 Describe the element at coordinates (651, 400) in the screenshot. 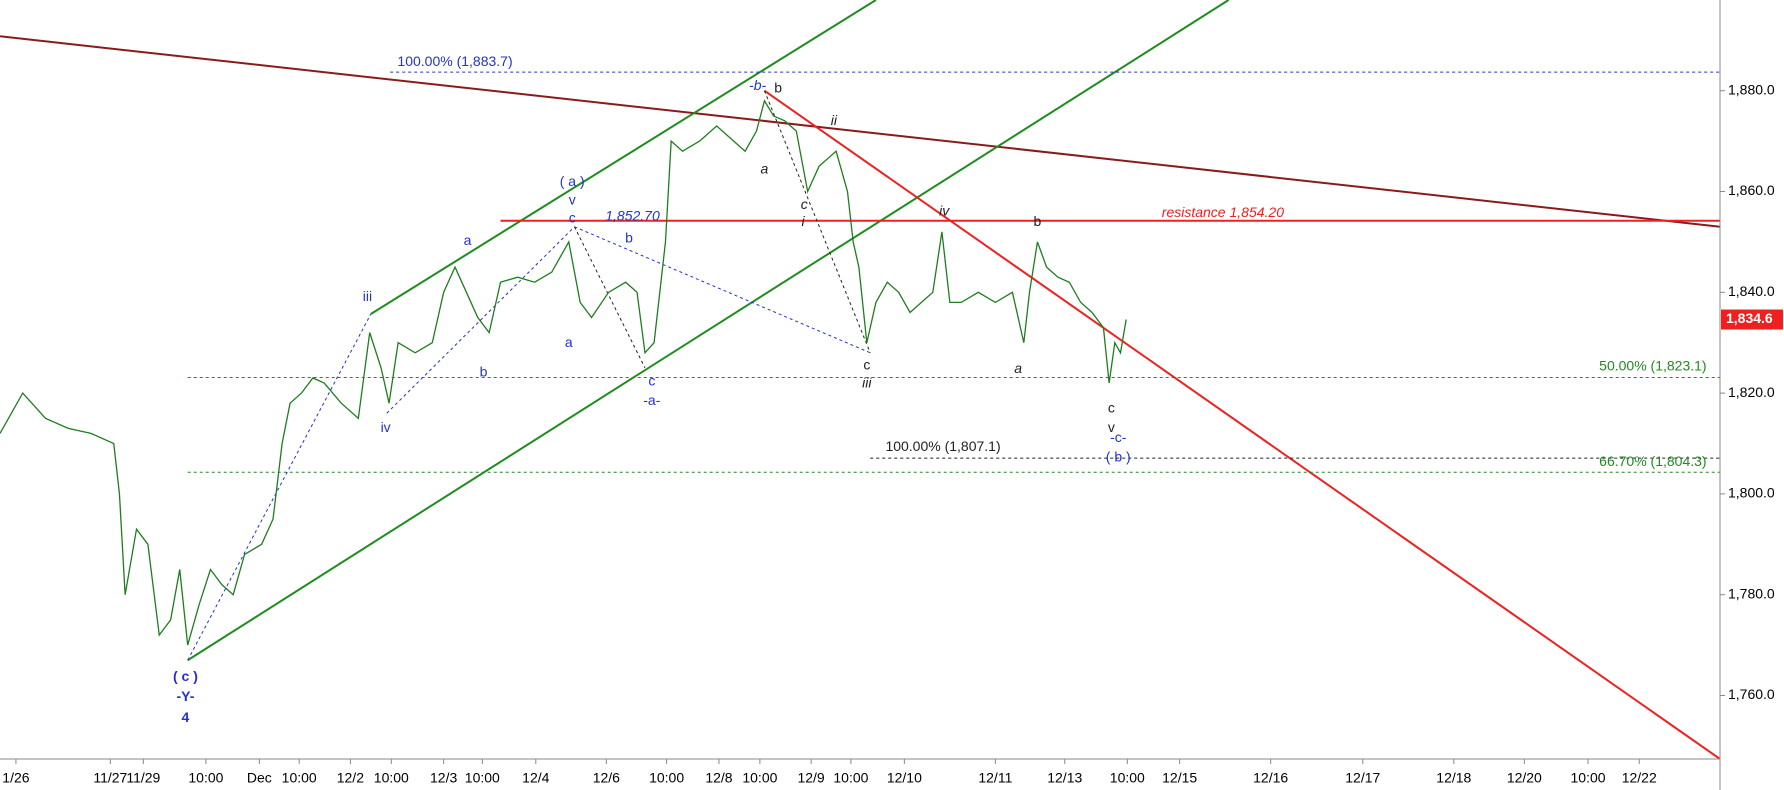

I see `annotation: -a-` at that location.